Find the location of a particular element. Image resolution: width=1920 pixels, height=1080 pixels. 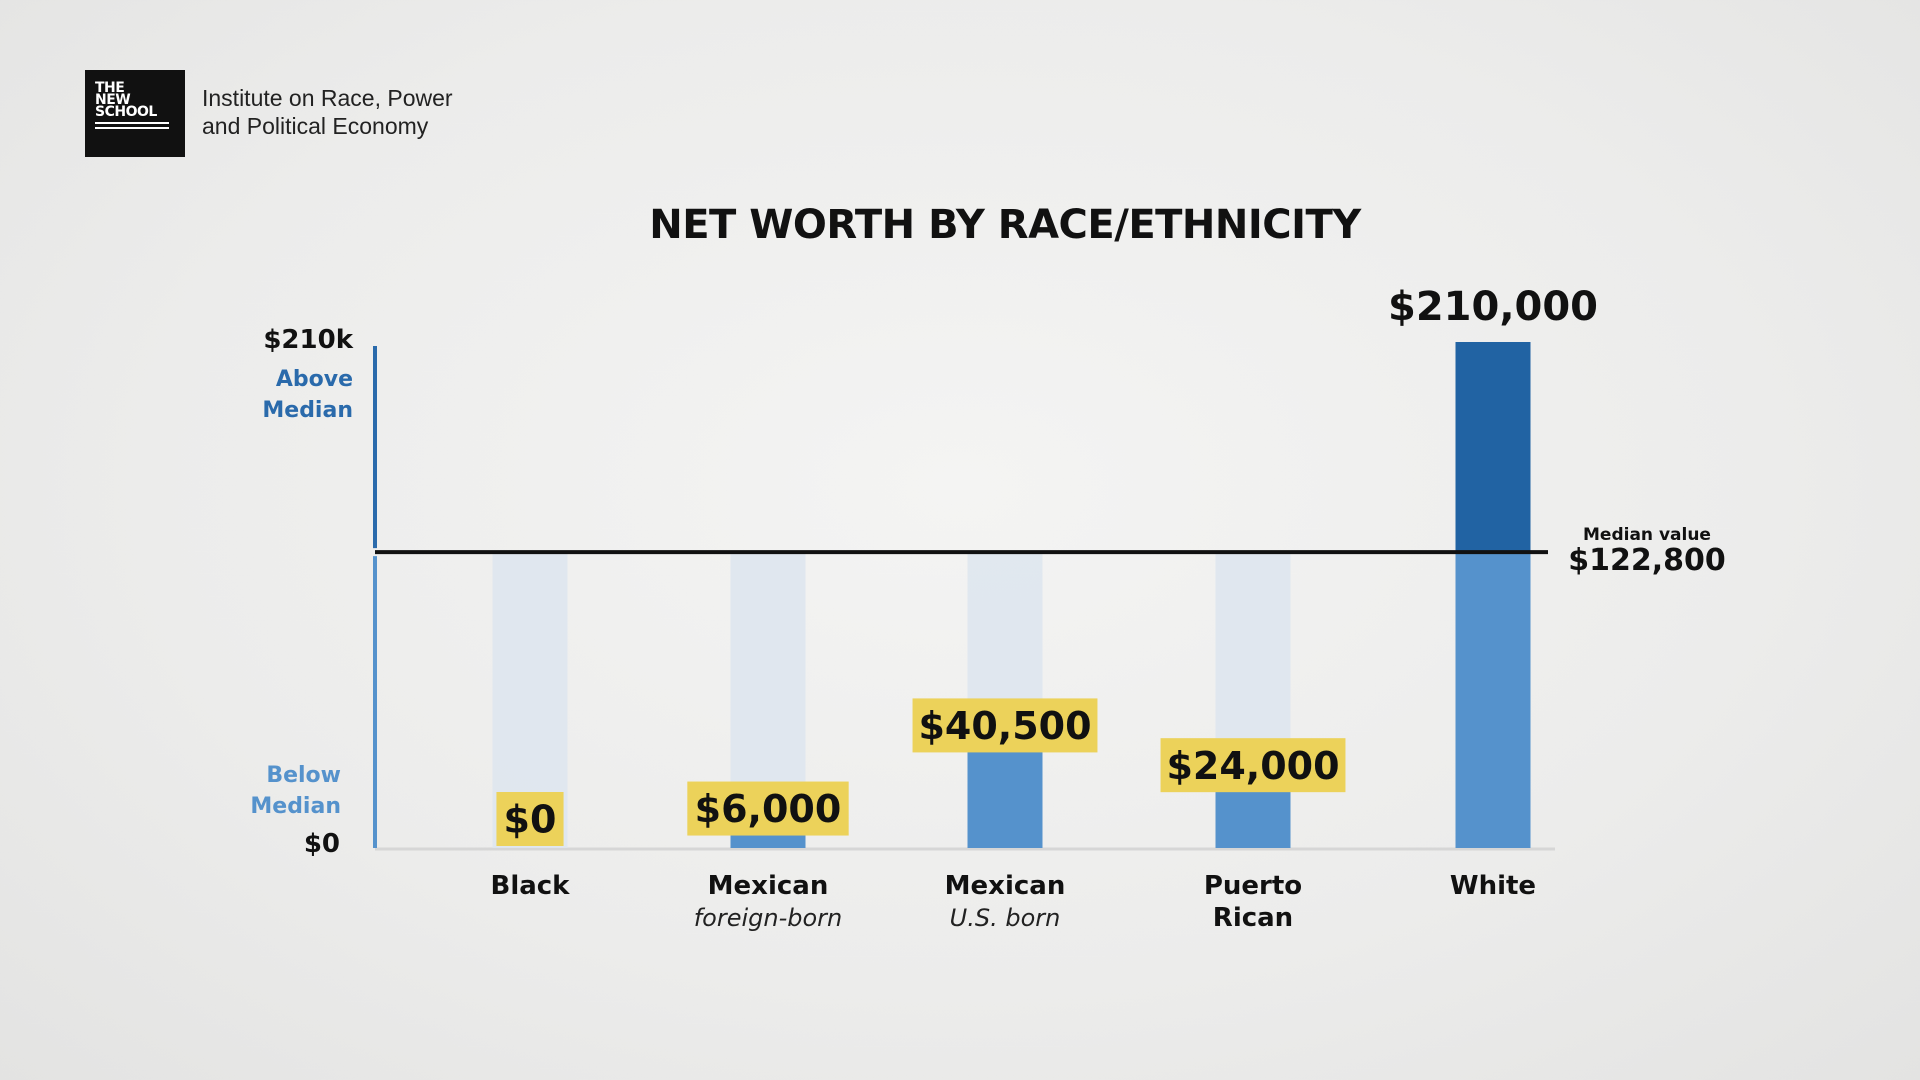

logo-line-2: NEW is located at coordinates (113, 100).